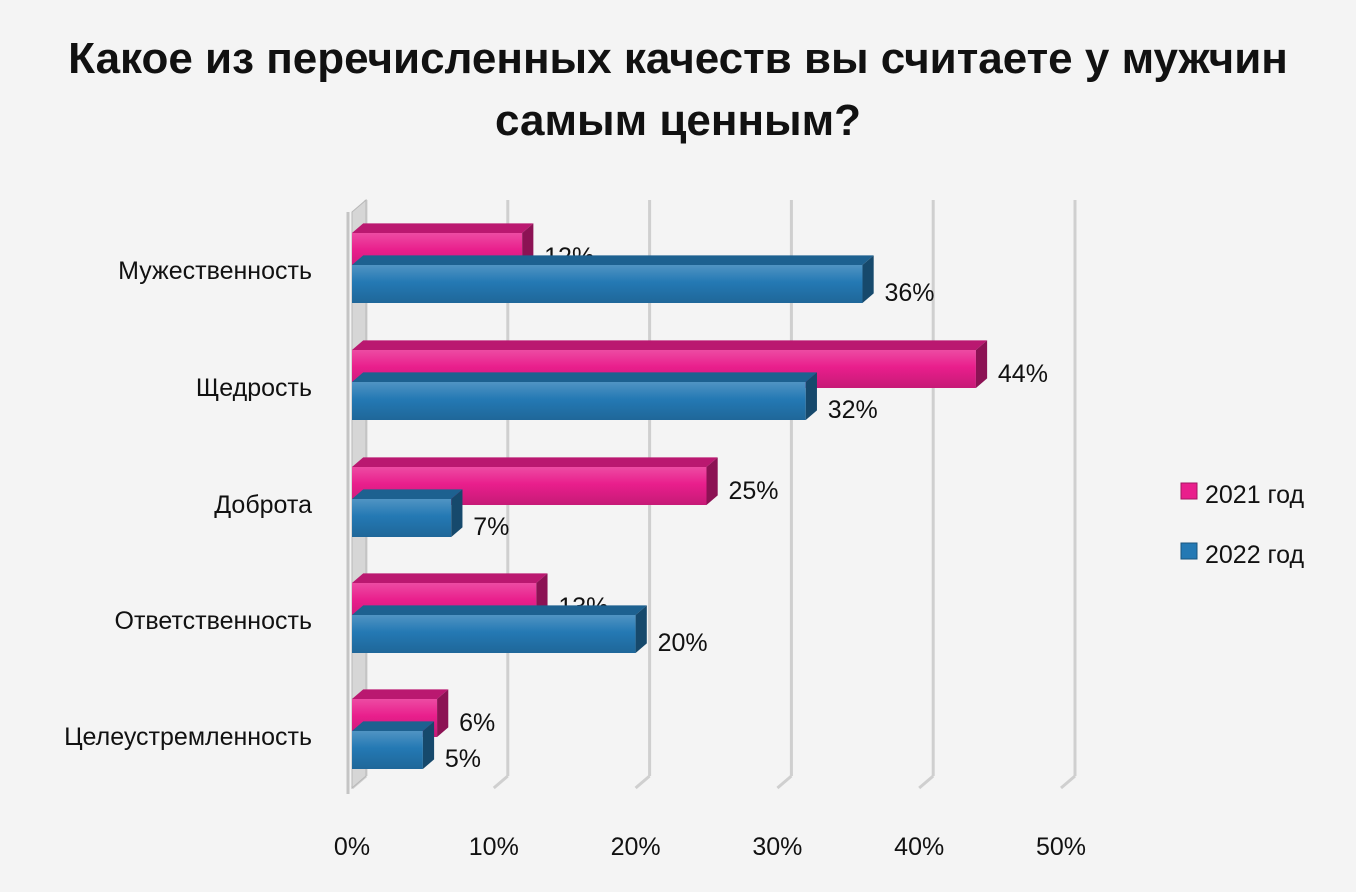  What do you see at coordinates (1061, 847) in the screenshot?
I see `x-tick-label: 50%` at bounding box center [1061, 847].